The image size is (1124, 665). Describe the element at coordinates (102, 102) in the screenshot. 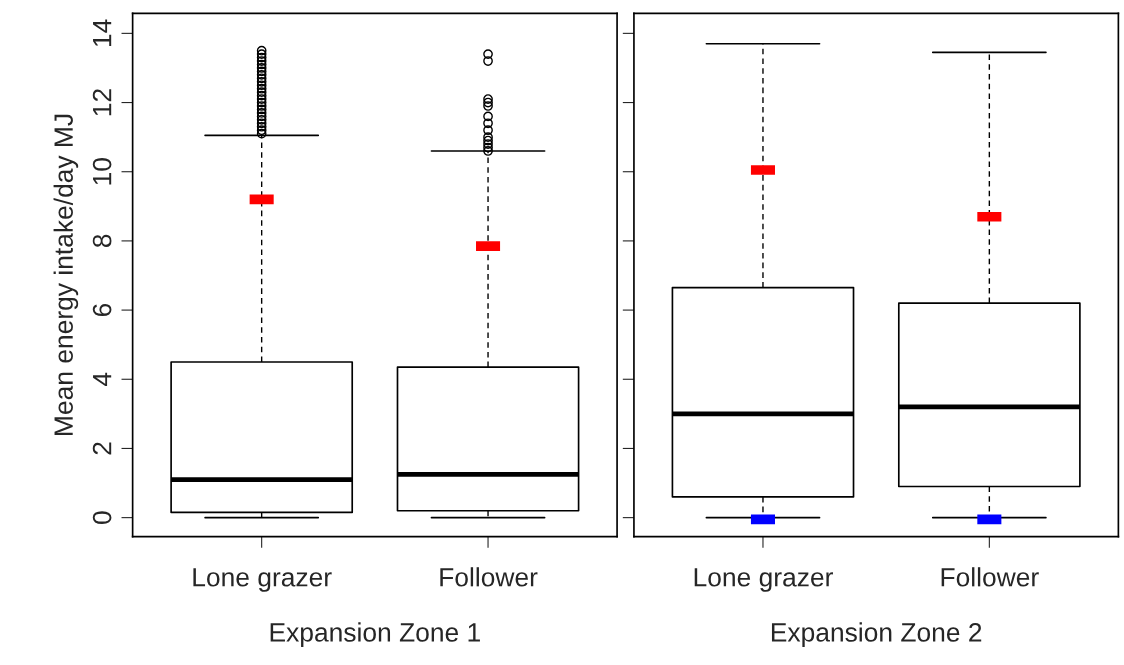

I see `y-tick-label: 12` at that location.